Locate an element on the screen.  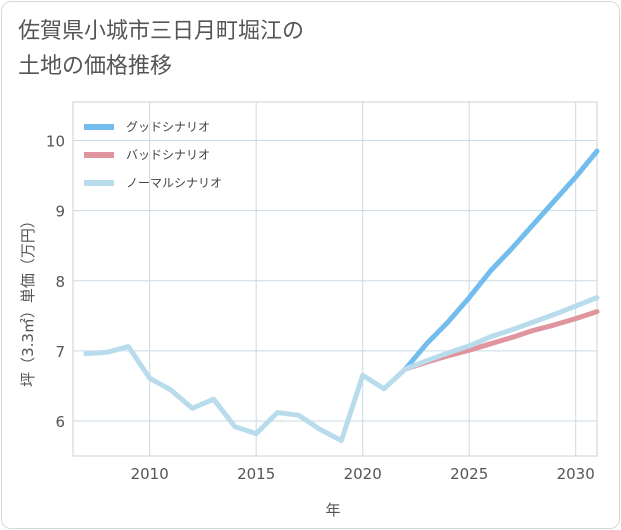
x-tick-2010: 2010 is located at coordinates (150, 474).